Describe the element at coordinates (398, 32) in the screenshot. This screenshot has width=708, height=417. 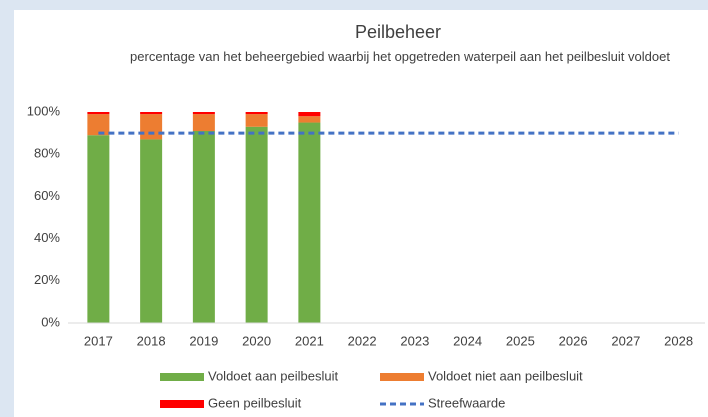
I see `chart-title: Peilbeheer` at that location.